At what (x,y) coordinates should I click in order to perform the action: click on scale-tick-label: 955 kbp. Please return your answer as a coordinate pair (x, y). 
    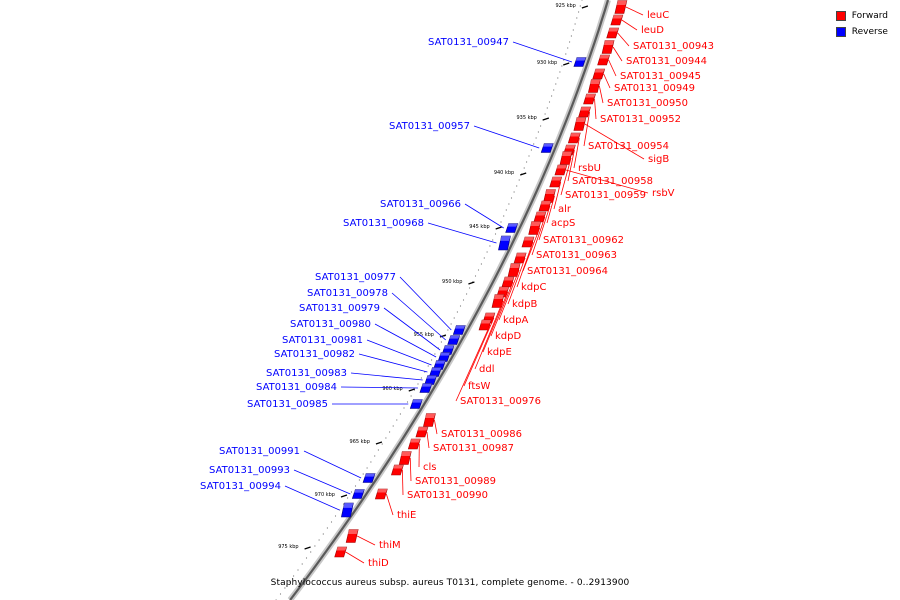
    Looking at the image, I should click on (424, 335).